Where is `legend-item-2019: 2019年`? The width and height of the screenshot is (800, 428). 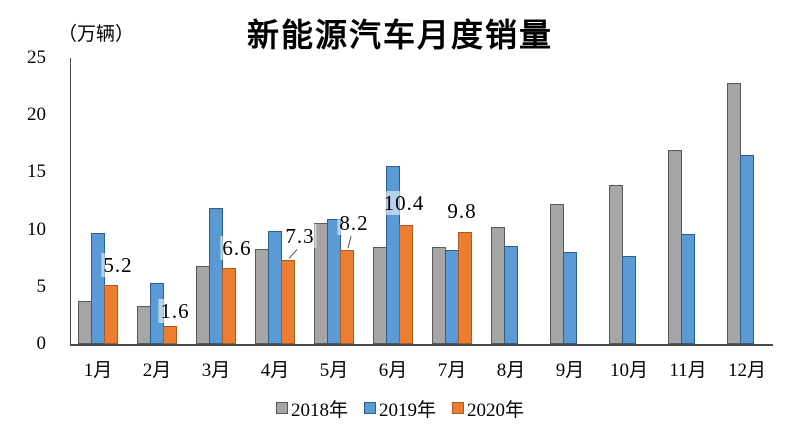 legend-item-2019: 2019年 is located at coordinates (399, 408).